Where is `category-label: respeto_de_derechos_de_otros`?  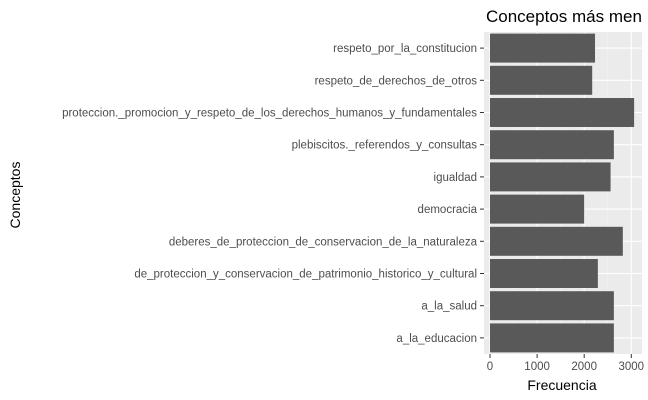 category-label: respeto_de_derechos_de_otros is located at coordinates (396, 81).